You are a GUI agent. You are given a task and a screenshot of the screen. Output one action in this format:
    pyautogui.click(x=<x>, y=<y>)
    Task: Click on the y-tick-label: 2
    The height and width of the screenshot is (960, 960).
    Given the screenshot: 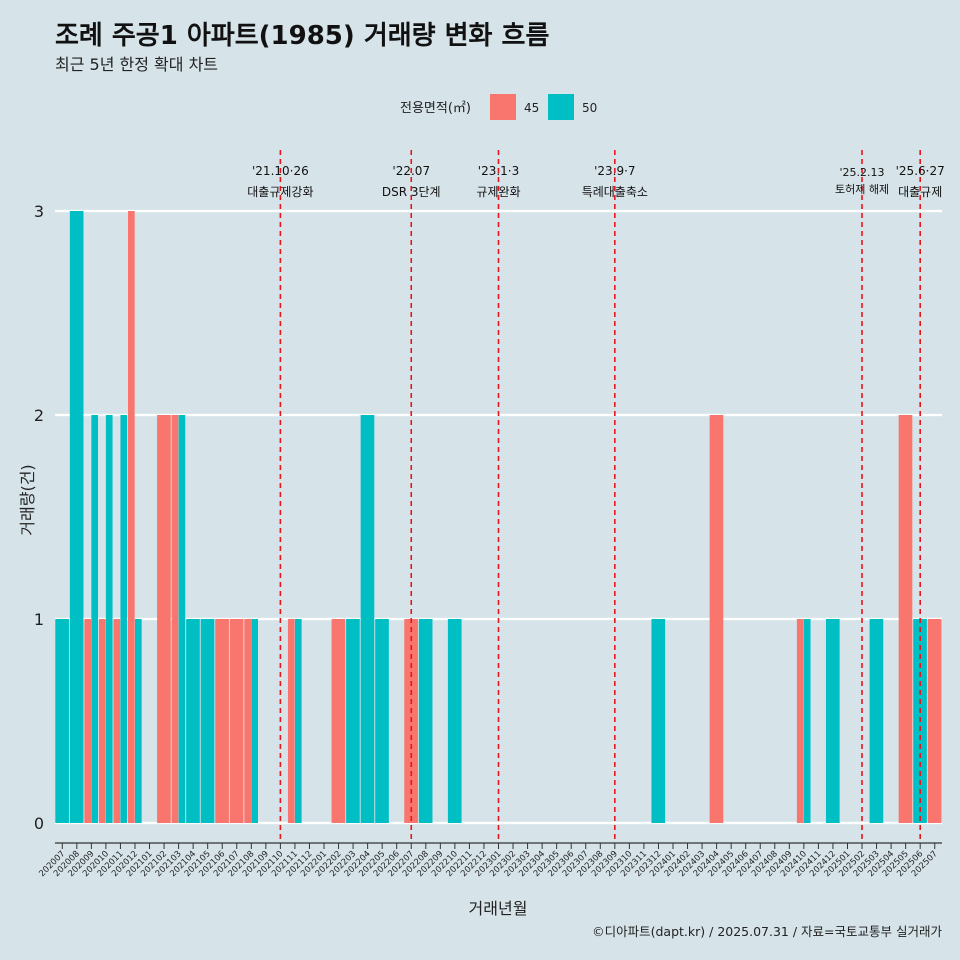 What is the action you would take?
    pyautogui.click(x=39, y=415)
    